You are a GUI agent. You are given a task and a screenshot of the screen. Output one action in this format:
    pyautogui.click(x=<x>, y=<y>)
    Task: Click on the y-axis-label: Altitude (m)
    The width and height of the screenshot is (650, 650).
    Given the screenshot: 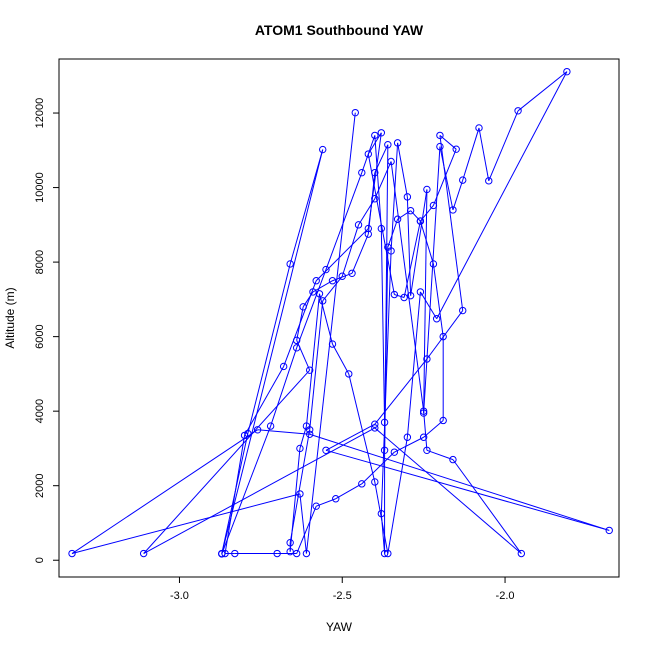 What is the action you would take?
    pyautogui.click(x=10, y=317)
    